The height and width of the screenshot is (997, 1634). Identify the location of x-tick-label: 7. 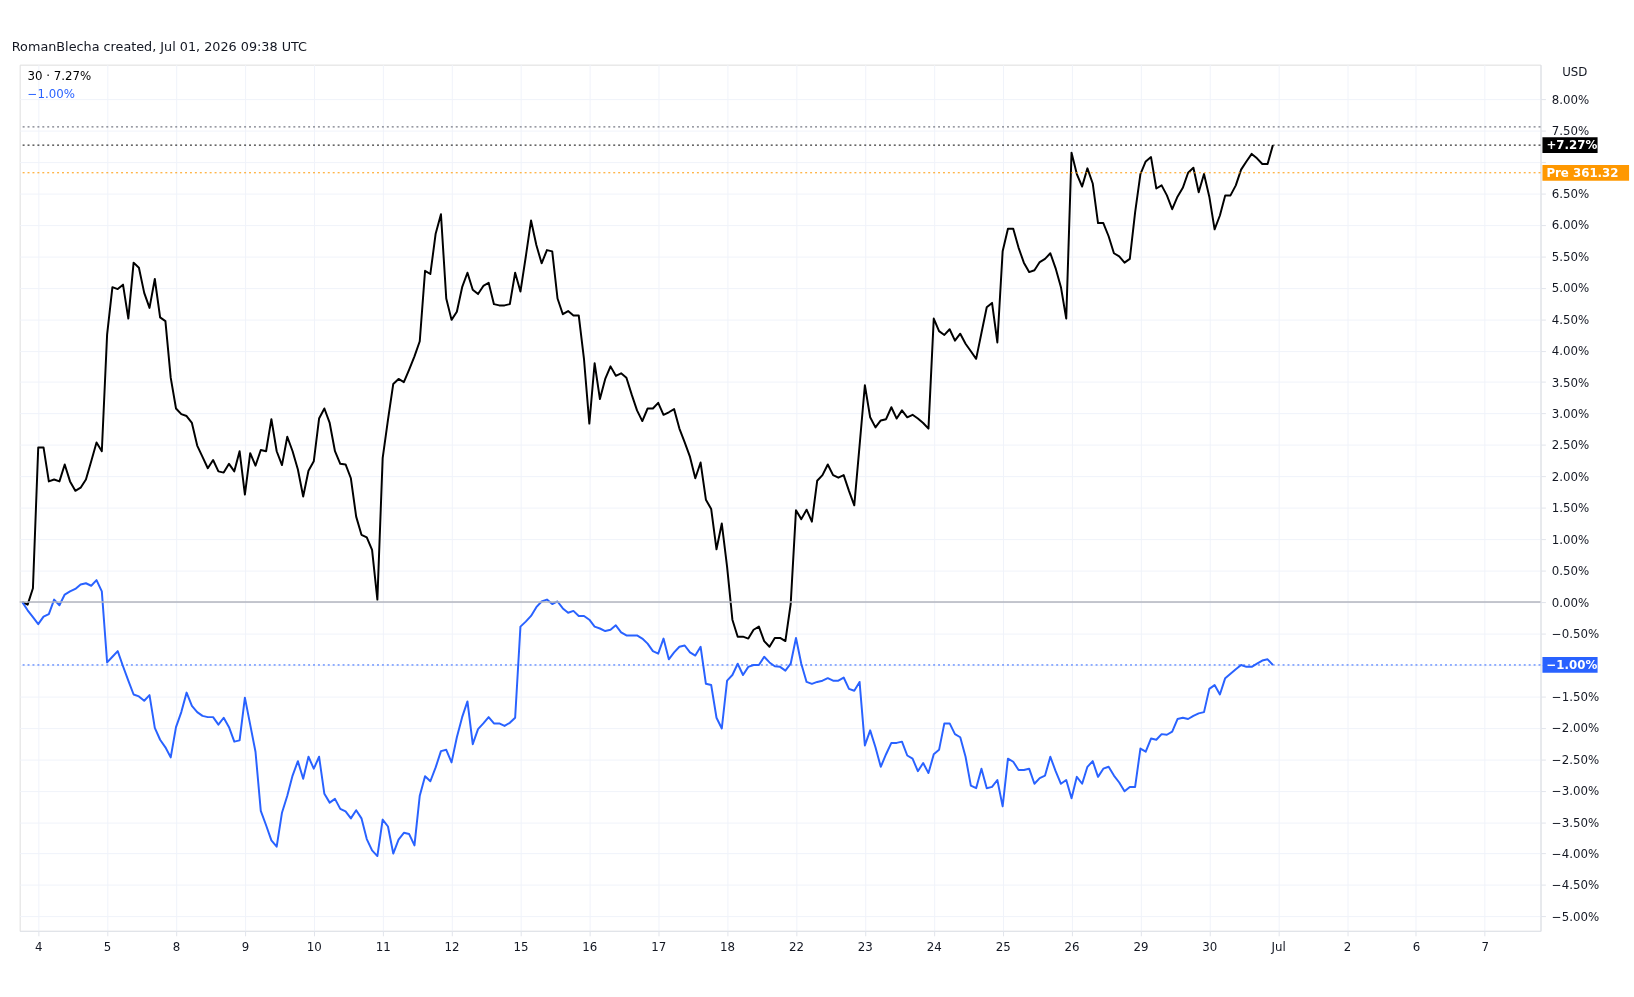
(1485, 947).